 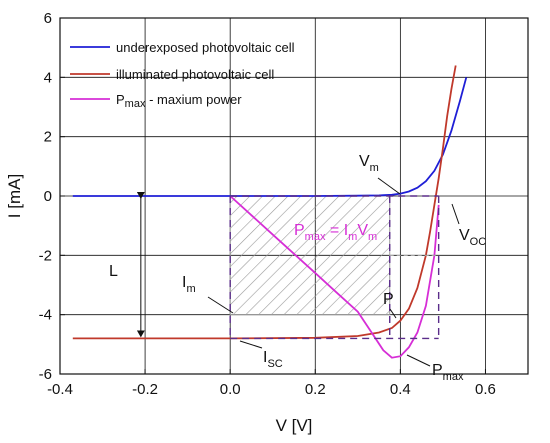 What do you see at coordinates (195, 74) in the screenshot?
I see `legend-label-illuminated: illuminated photovoltaic cell` at bounding box center [195, 74].